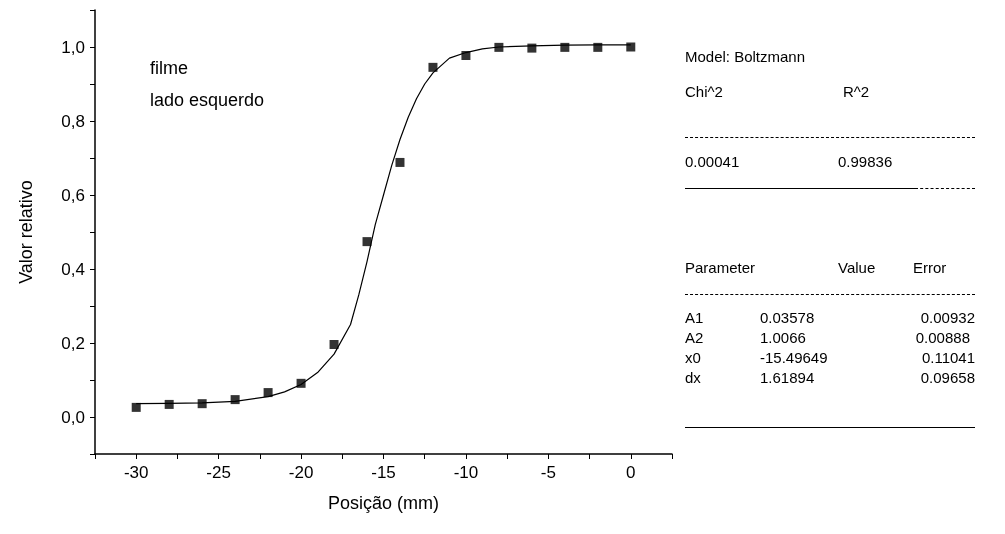  I want to click on y-tick-label: 0,4, so click(73, 269).